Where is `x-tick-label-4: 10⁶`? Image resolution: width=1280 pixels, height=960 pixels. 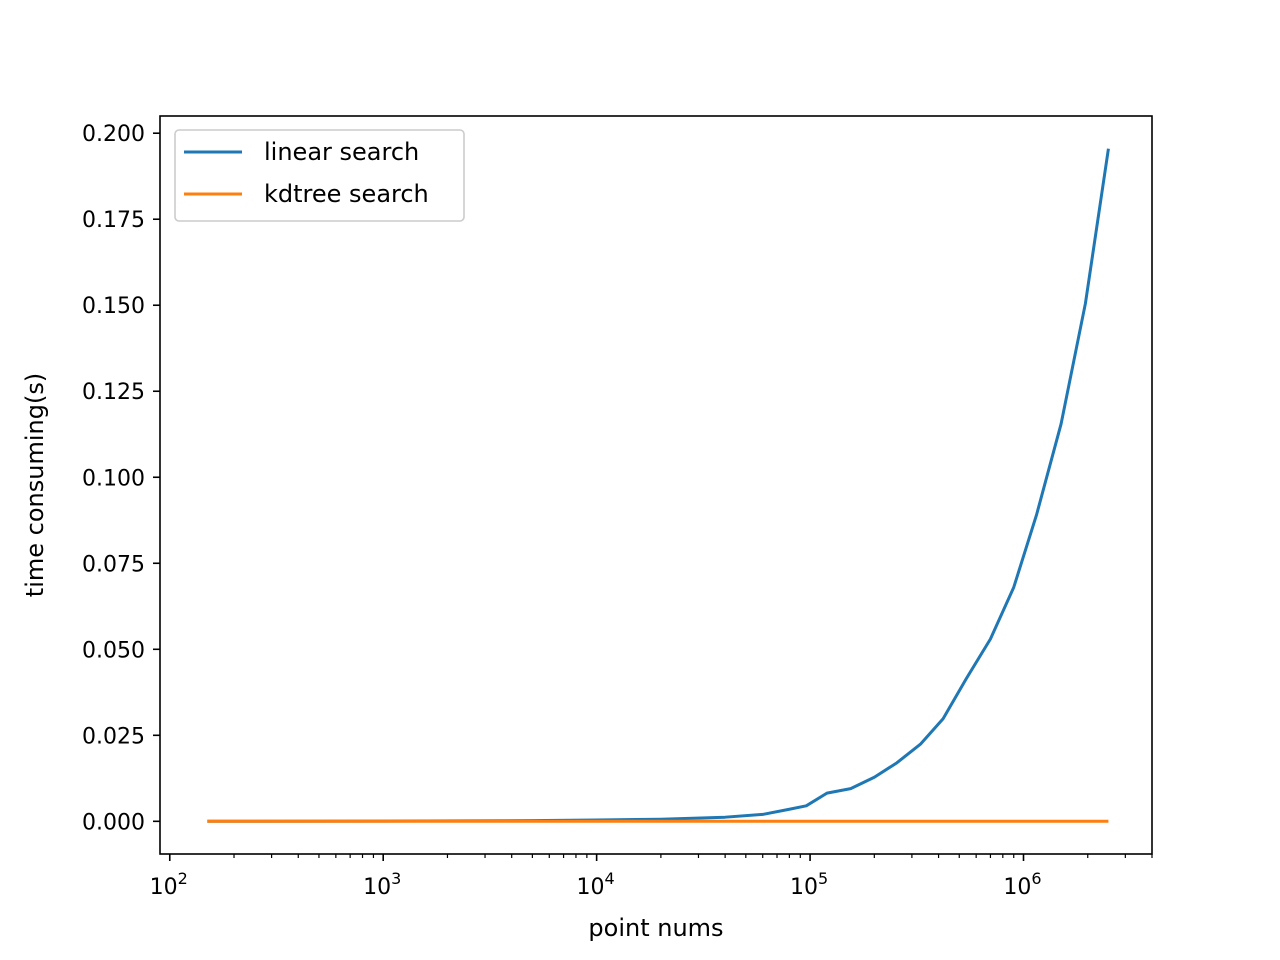
x-tick-label-4: 10⁶ is located at coordinates (1022, 884).